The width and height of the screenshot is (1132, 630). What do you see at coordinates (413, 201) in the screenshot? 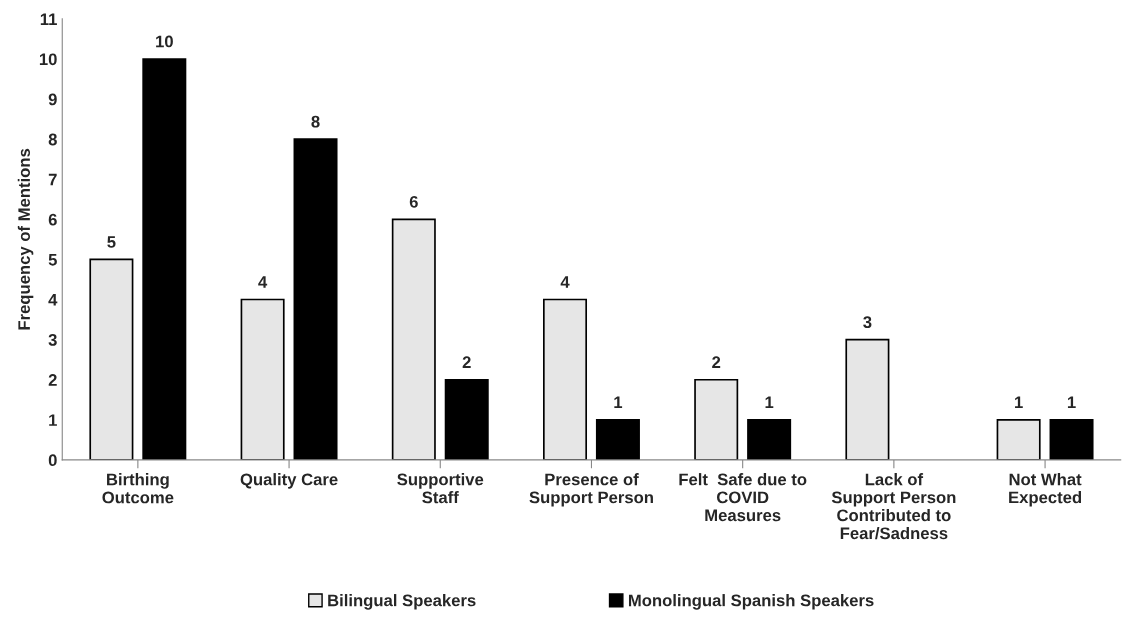
I see `data-label: 6` at bounding box center [413, 201].